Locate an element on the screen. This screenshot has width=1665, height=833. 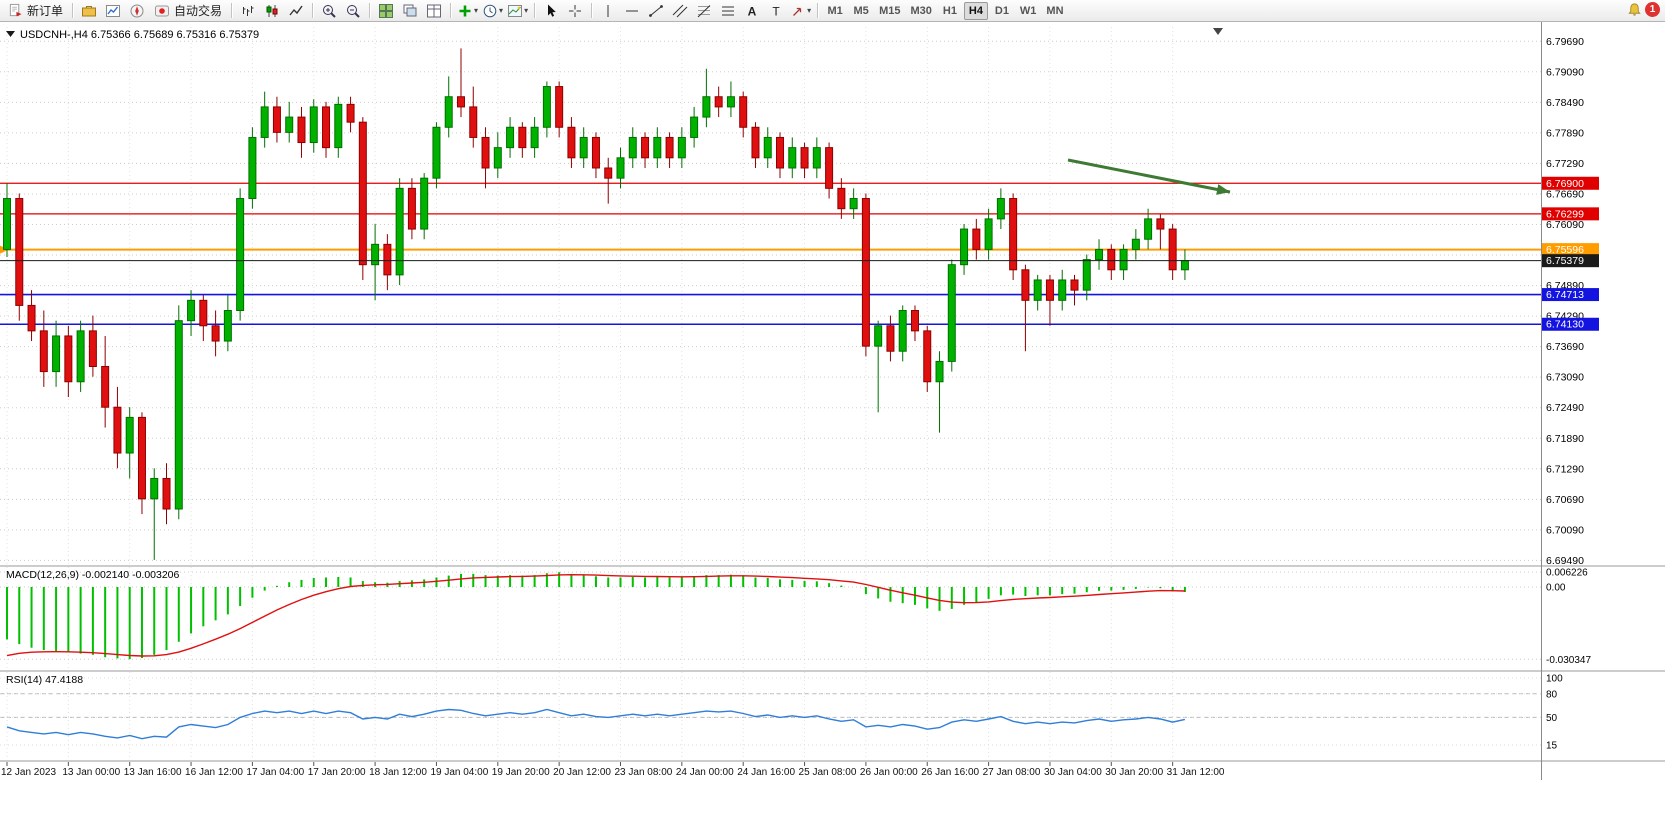
periods-button: ▾ is located at coordinates (492, 11).